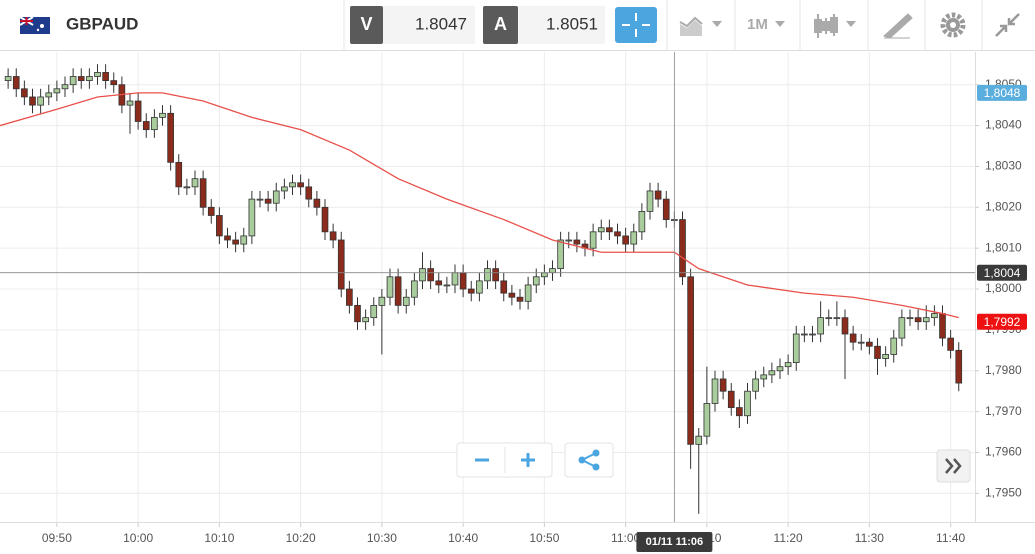 The width and height of the screenshot is (1035, 554). Describe the element at coordinates (1003, 370) in the screenshot. I see `y-tick-label: 1,7980` at that location.